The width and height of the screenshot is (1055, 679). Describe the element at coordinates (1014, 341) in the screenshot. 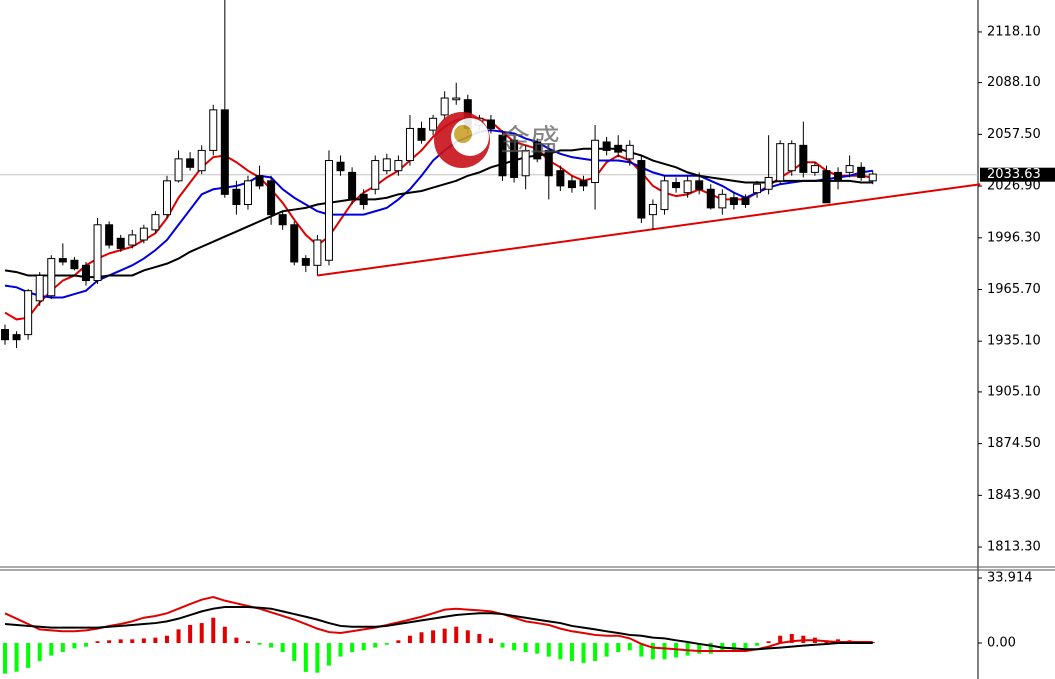

I see `y-tick-label: 1935.10` at that location.